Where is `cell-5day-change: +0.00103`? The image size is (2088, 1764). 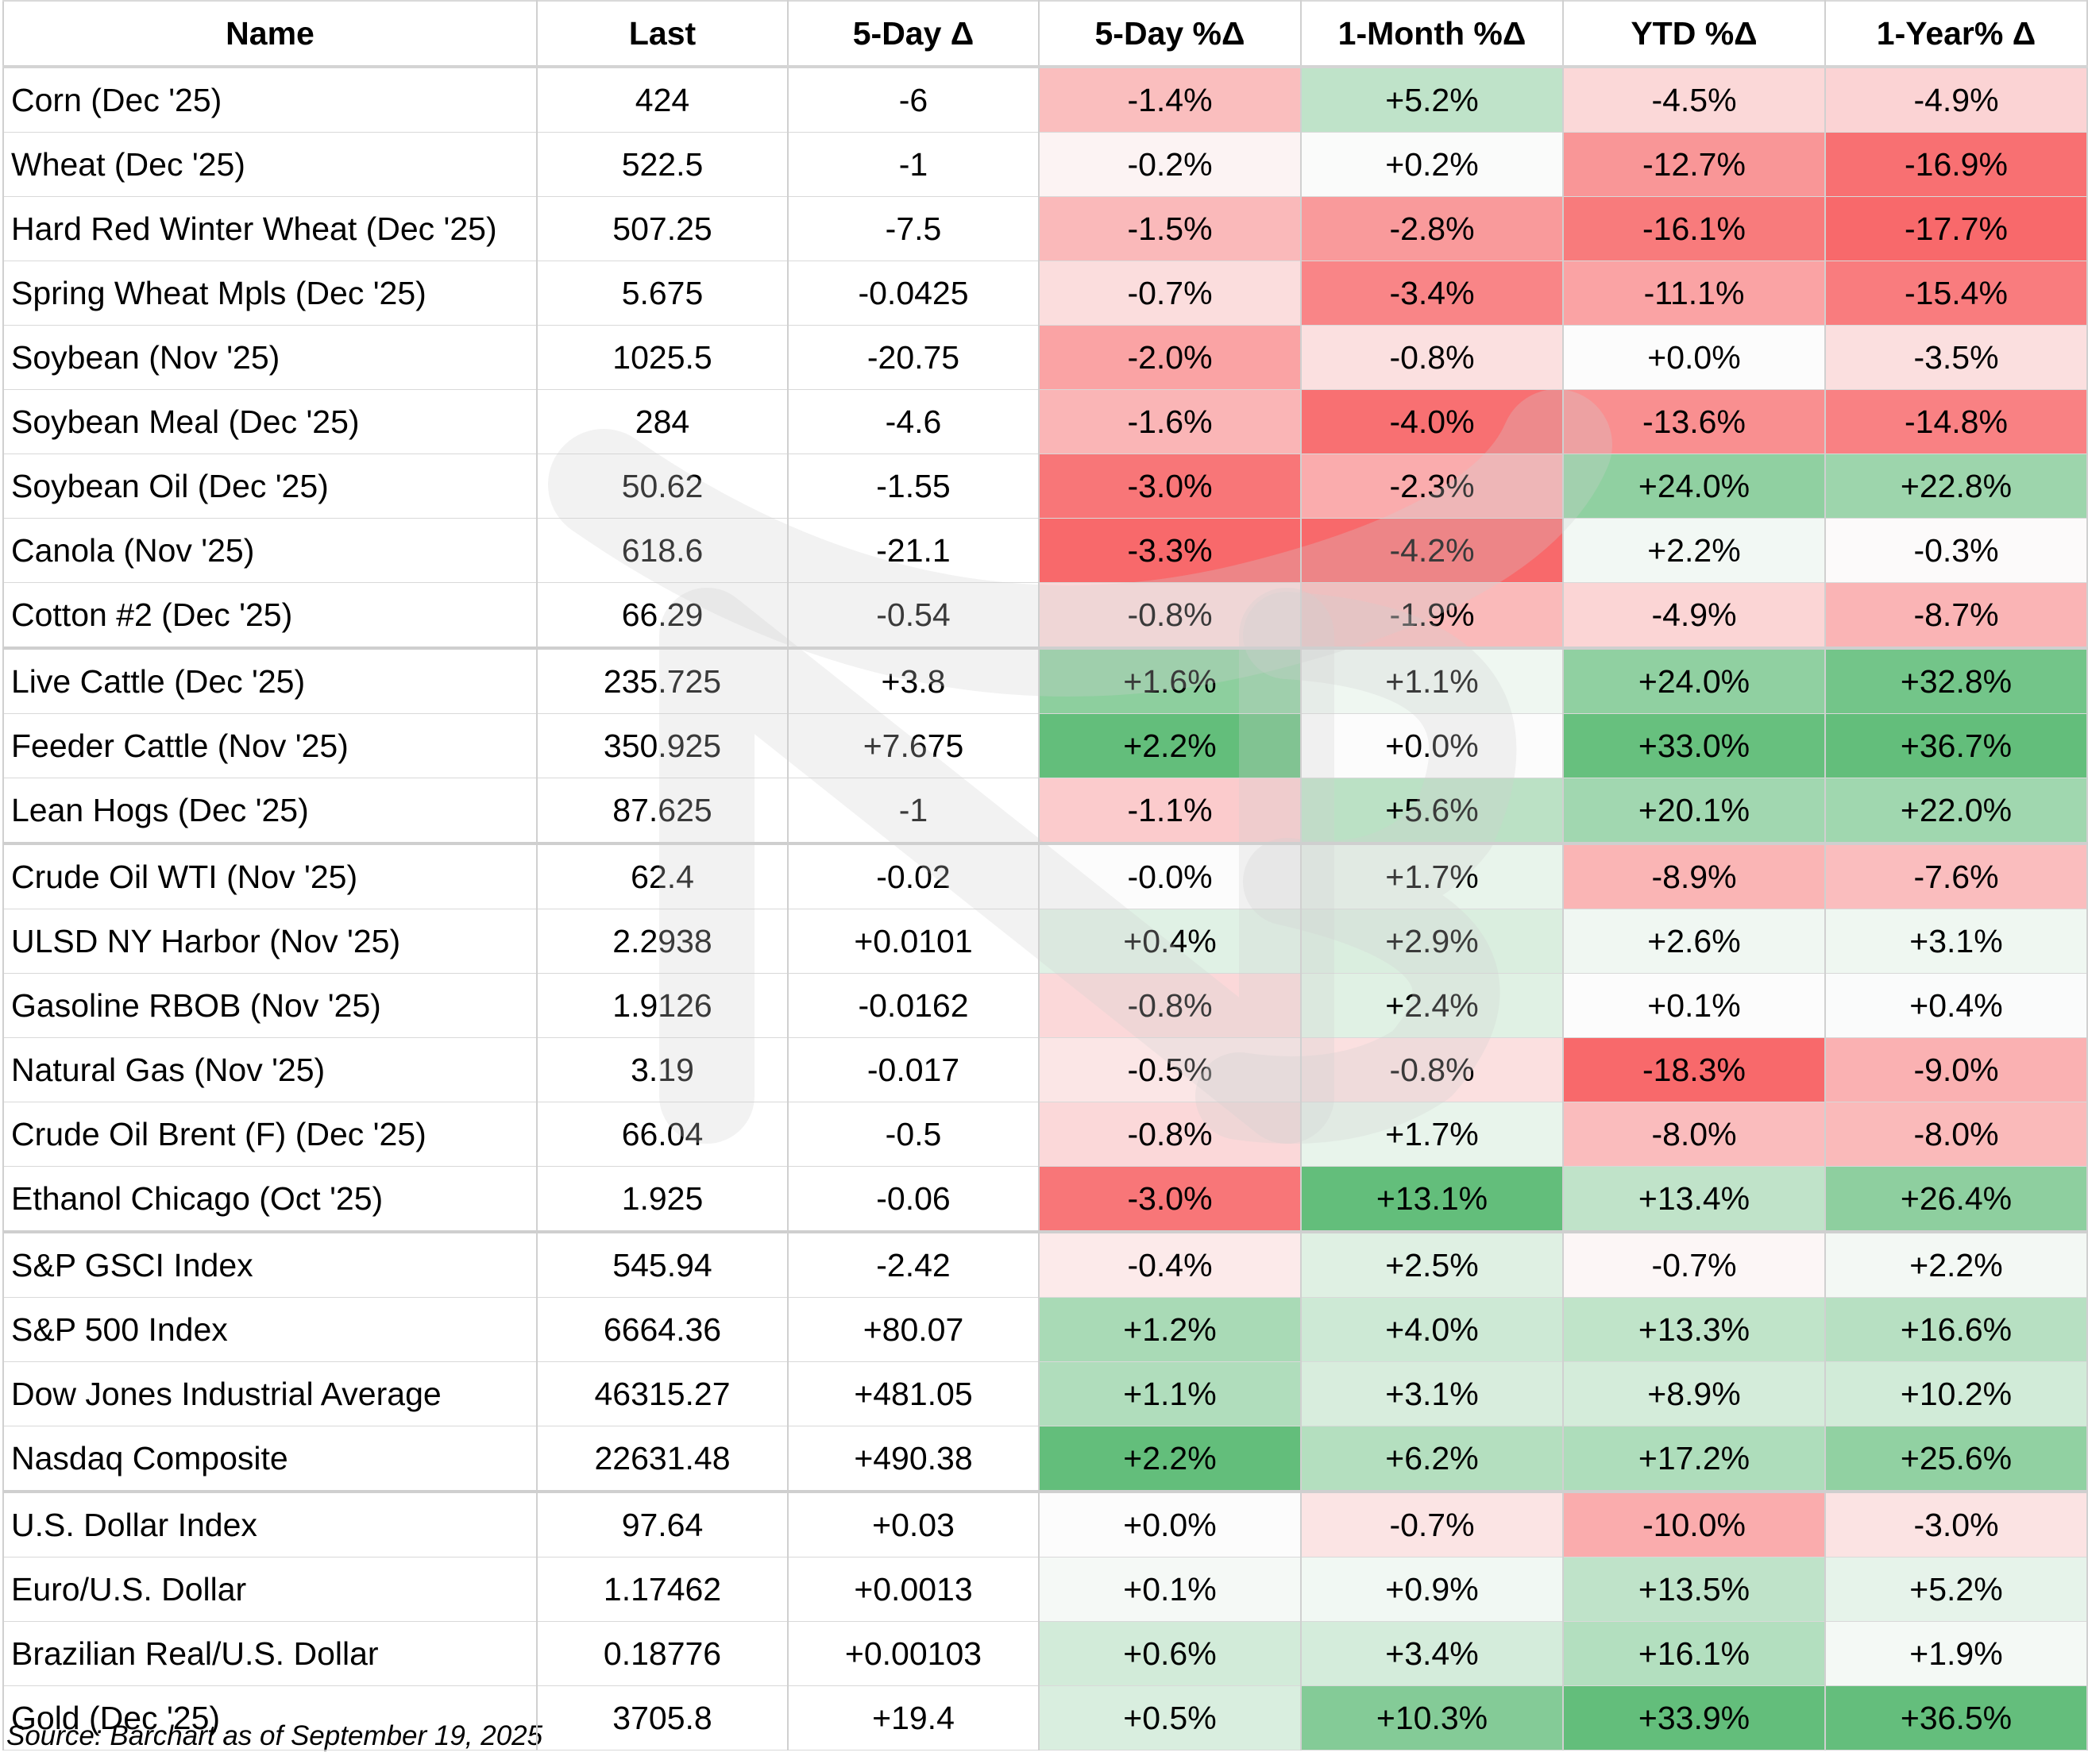 cell-5day-change: +0.00103 is located at coordinates (913, 1653).